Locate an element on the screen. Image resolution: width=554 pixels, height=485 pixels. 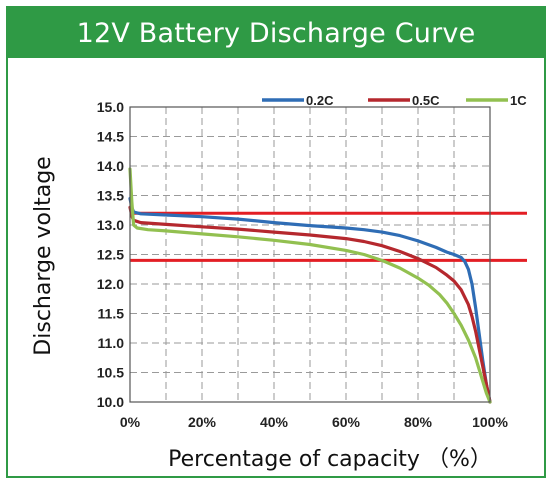
y-tick-label: 14.5 is located at coordinates (110, 137).